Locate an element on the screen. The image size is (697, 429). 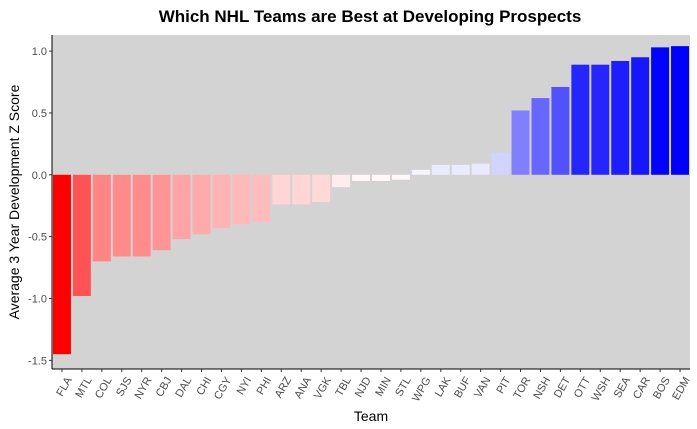
x-tick-label: WSH is located at coordinates (601, 389).